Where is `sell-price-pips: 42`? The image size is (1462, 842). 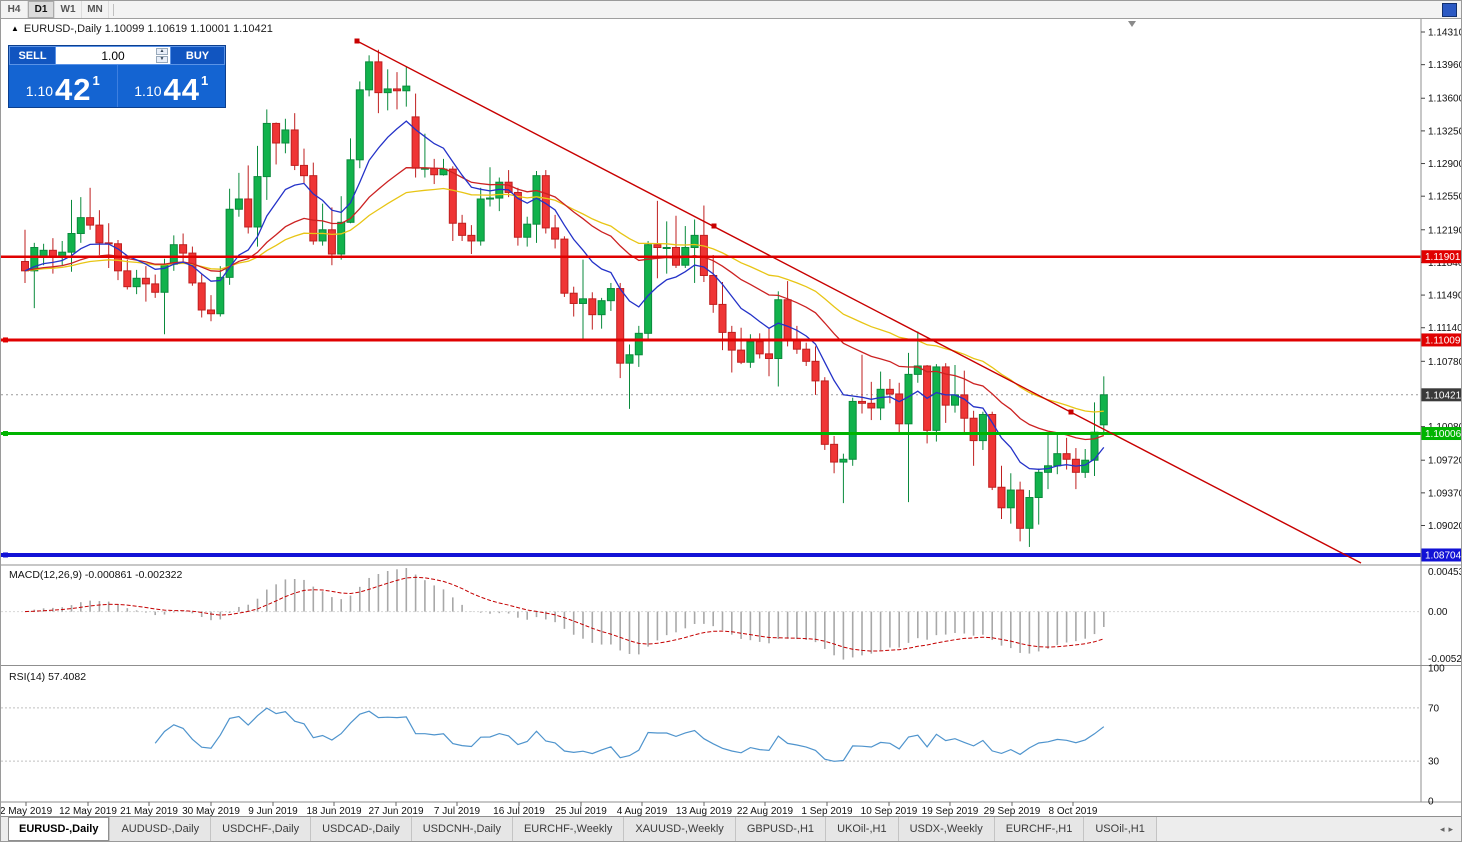
sell-price-pips: 42 is located at coordinates (73, 90).